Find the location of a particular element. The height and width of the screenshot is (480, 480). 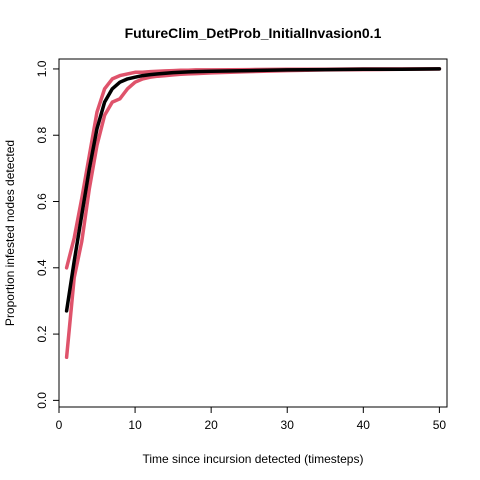

chart-title: FutureClim_DetProb_InitialInvasion0.1 is located at coordinates (253, 33).